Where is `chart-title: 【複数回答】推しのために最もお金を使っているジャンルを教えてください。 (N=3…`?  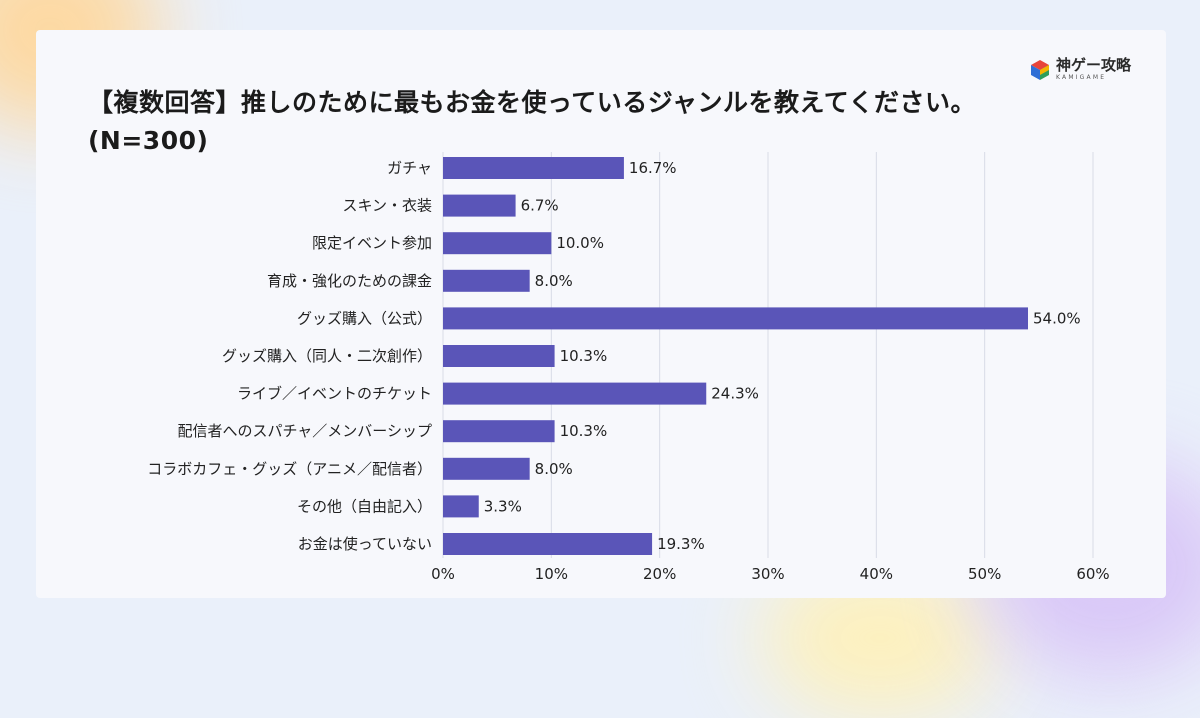 chart-title: 【複数回答】推しのために最もお金を使っているジャンルを教えてください。 (N=3… is located at coordinates (598, 122).